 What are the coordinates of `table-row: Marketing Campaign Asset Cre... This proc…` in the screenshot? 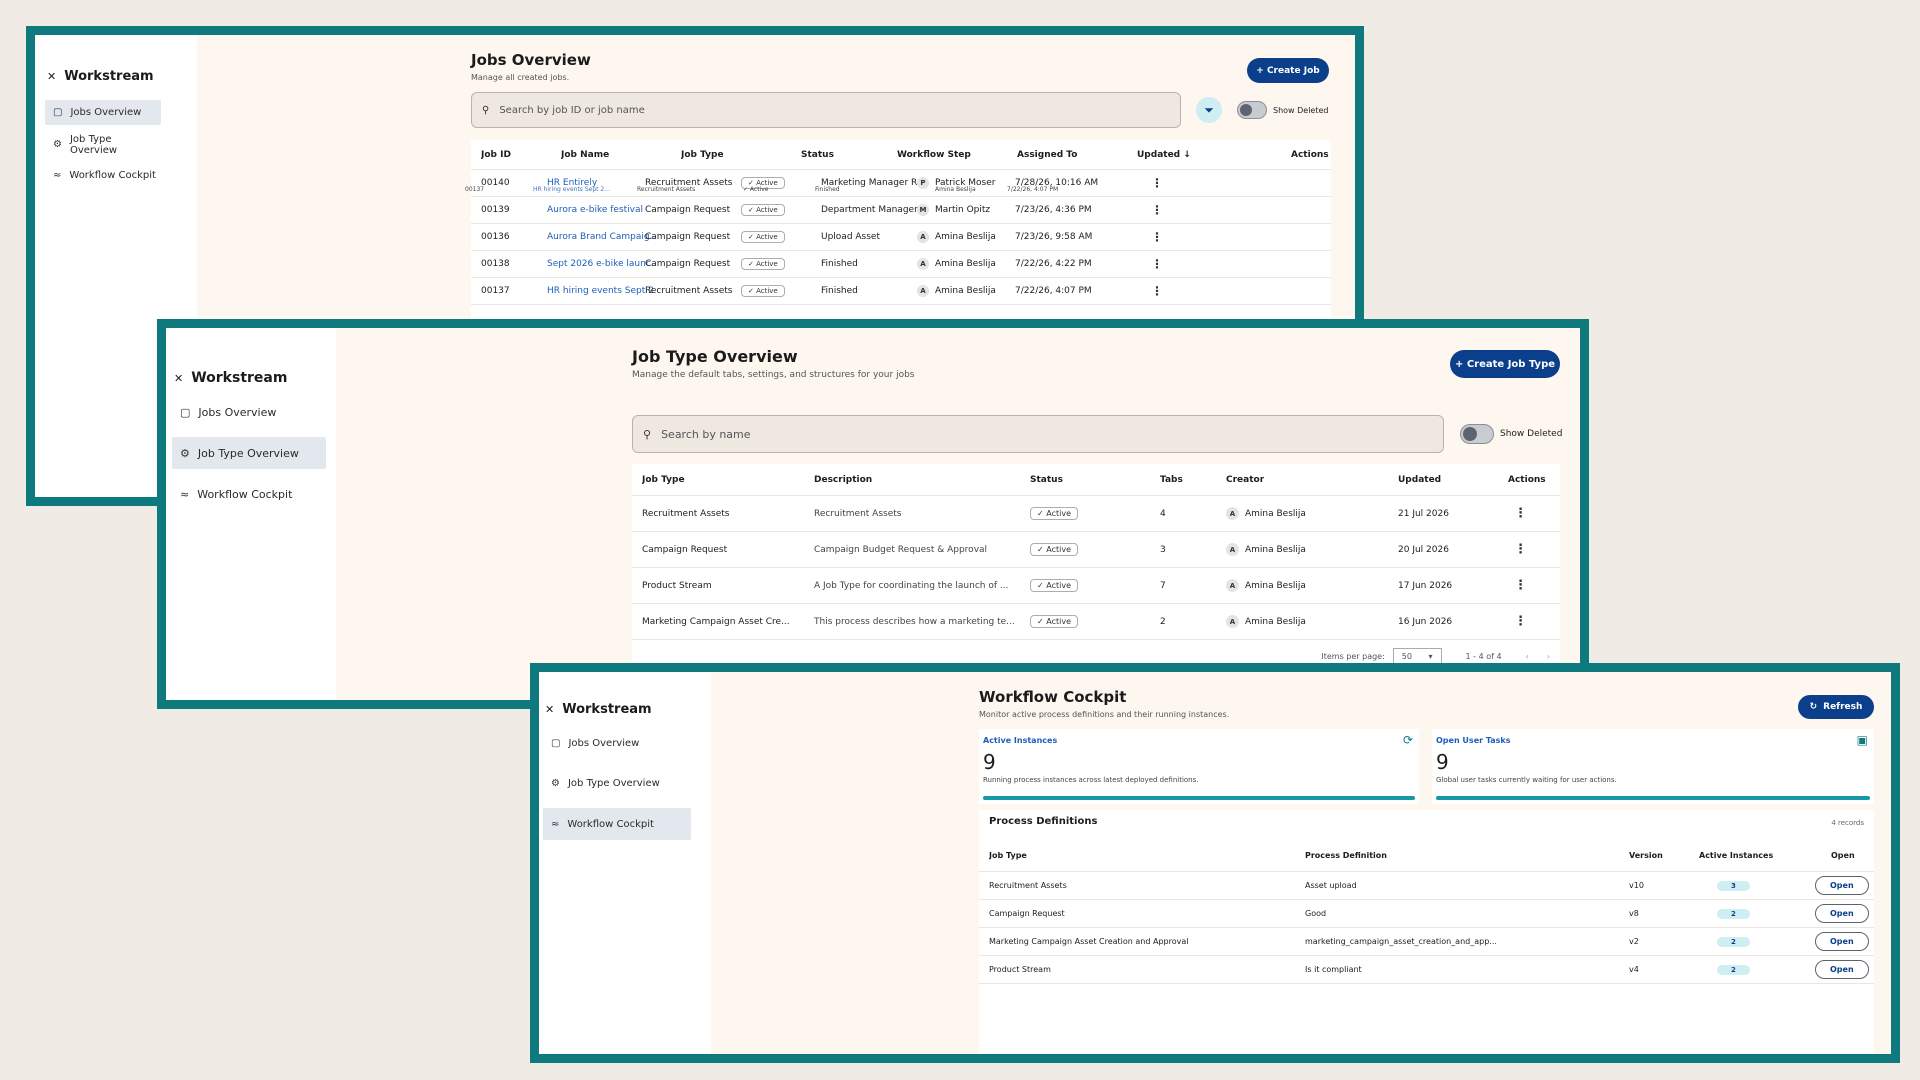 It's located at (1096, 622).